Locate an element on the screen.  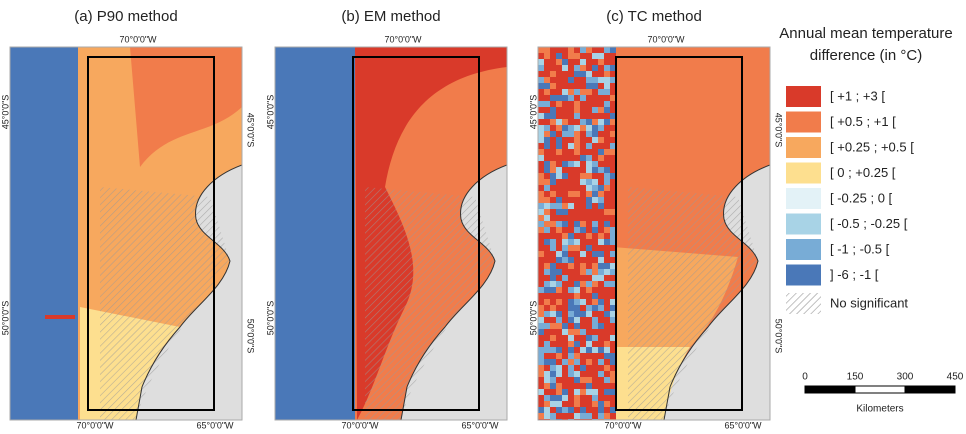
lon-label: 70°0'0"W is located at coordinates (623, 425).